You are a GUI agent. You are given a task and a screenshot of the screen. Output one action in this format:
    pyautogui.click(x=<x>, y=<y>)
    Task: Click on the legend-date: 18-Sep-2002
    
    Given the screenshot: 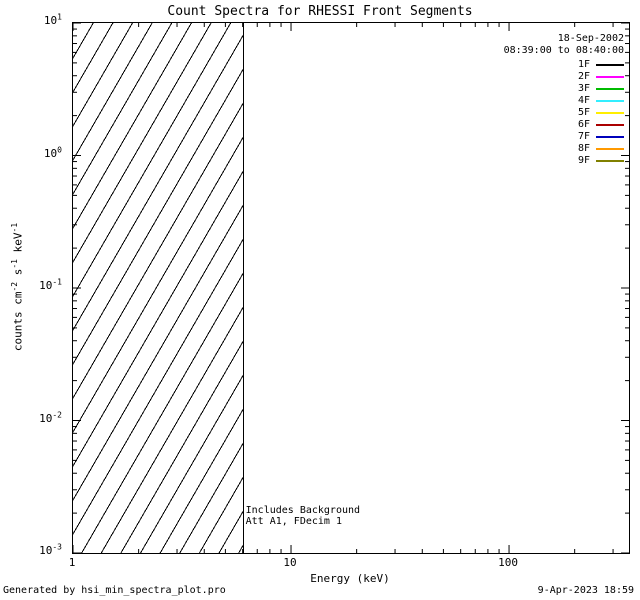 What is the action you would take?
    pyautogui.click(x=590, y=38)
    